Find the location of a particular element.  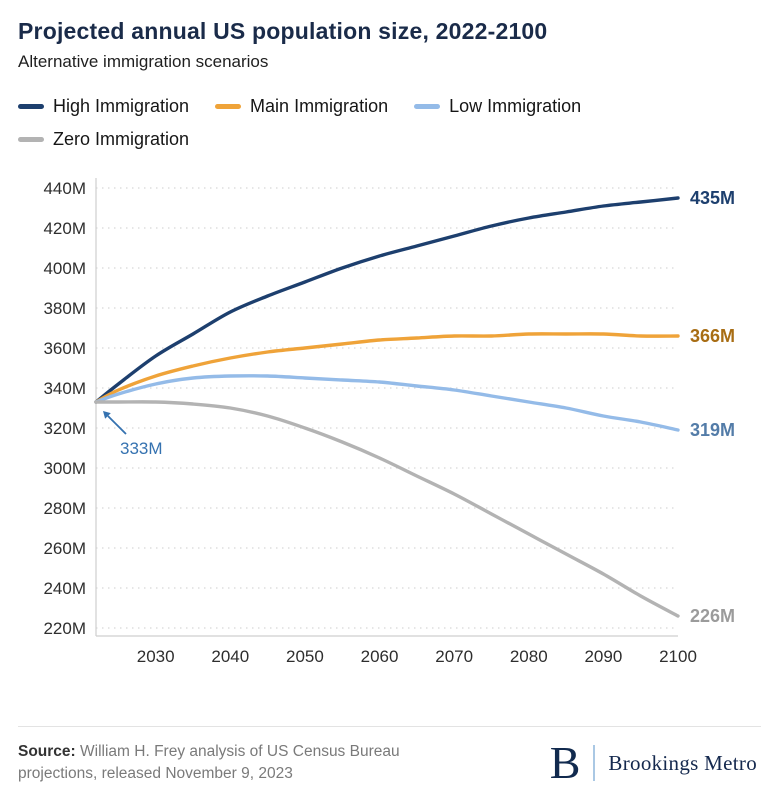

brookings-b-letter: B is located at coordinates (565, 762).